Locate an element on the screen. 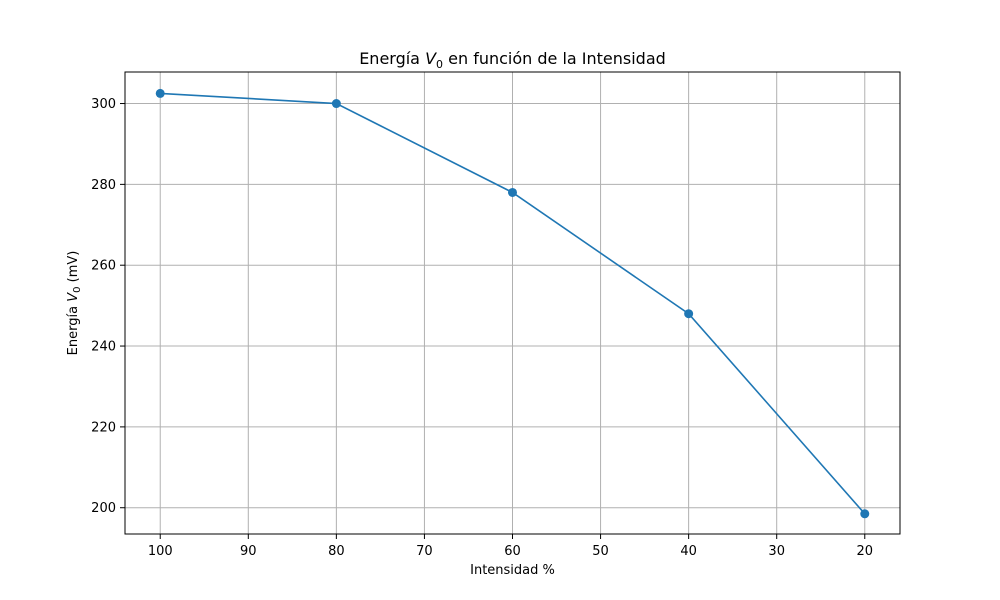 The image size is (1000, 600). y-tick-label: 240 is located at coordinates (103, 347).